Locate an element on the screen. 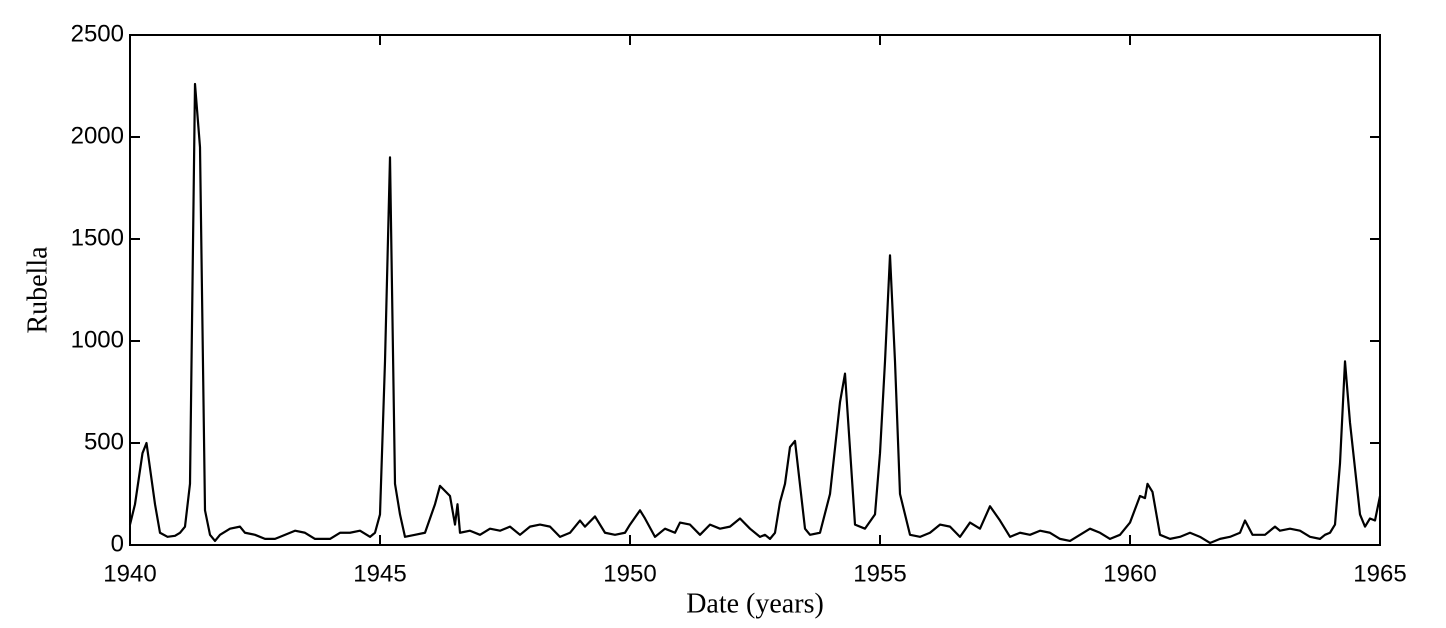 This screenshot has height=628, width=1446. x-tick-label: 1940 is located at coordinates (129, 573).